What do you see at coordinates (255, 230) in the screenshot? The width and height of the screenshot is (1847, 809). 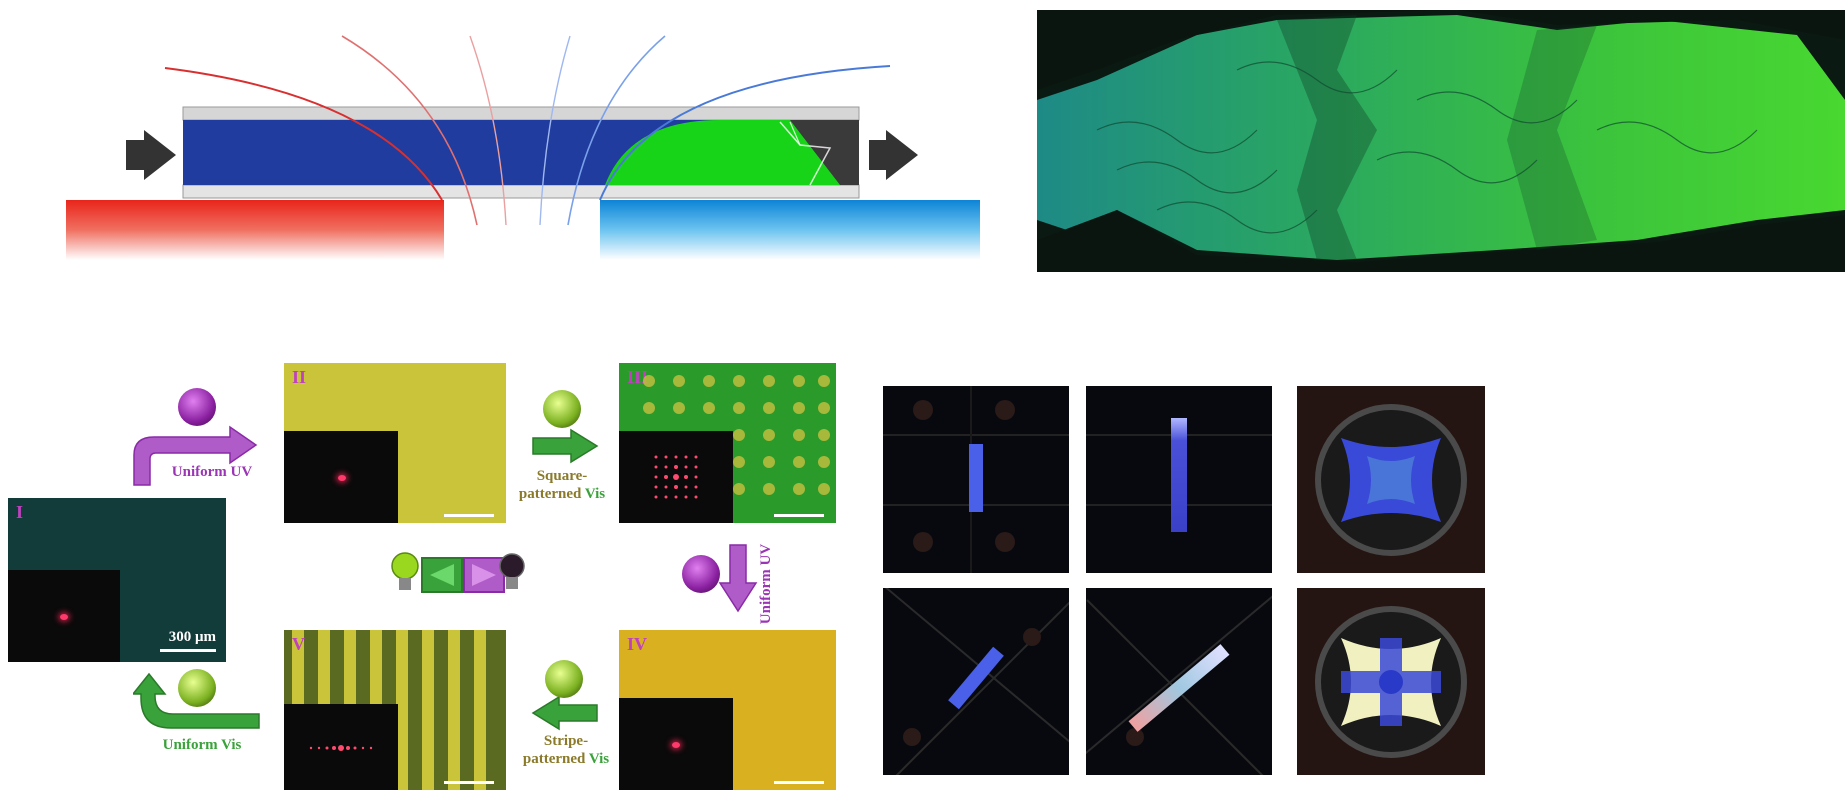 I see `red-electrode` at bounding box center [255, 230].